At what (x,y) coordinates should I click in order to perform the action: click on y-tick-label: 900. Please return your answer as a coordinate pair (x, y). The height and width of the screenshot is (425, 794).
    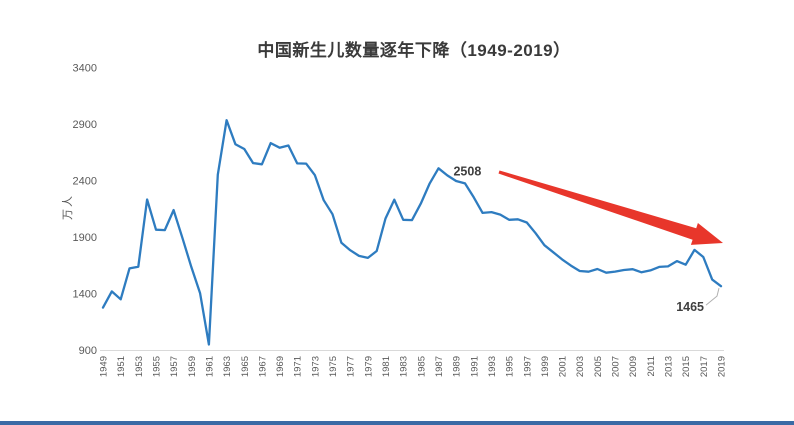
    Looking at the image, I should click on (88, 351).